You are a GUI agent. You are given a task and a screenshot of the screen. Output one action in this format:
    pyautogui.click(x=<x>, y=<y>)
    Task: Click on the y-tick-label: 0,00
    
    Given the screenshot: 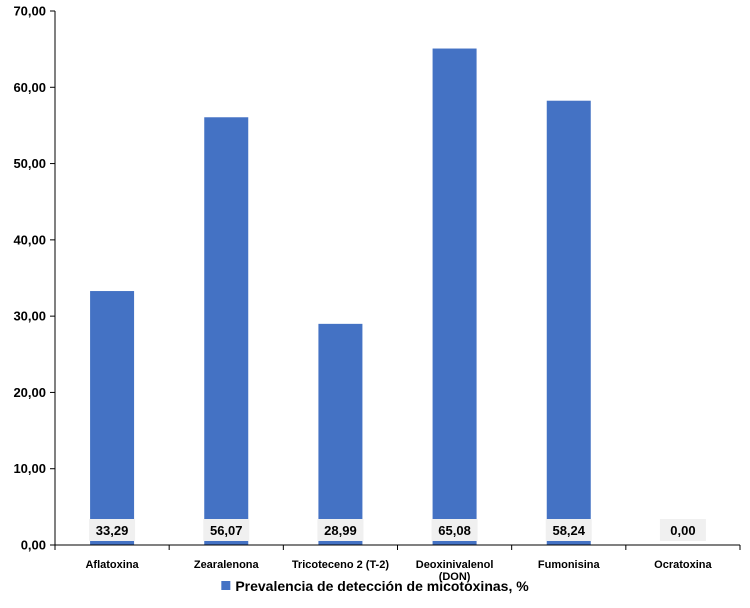 What is the action you would take?
    pyautogui.click(x=33, y=545)
    